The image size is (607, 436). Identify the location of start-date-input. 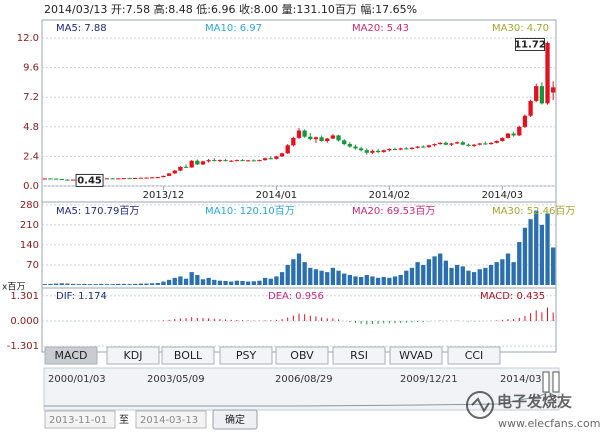
(80, 419).